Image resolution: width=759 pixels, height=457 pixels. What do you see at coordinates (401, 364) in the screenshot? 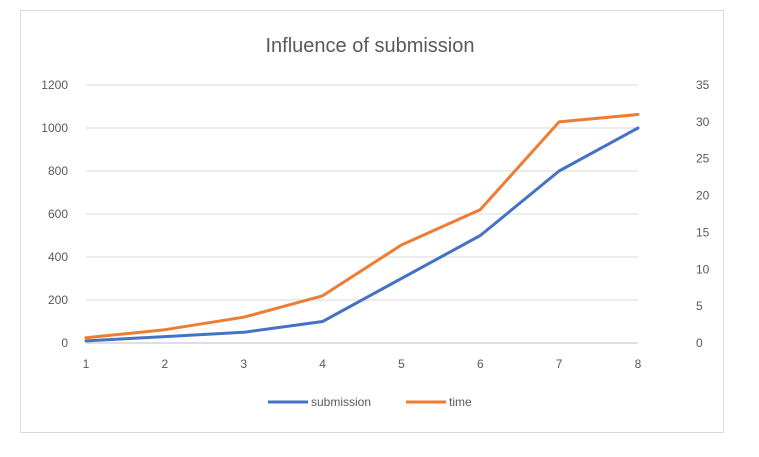
I see `x-tick-label: 5` at bounding box center [401, 364].